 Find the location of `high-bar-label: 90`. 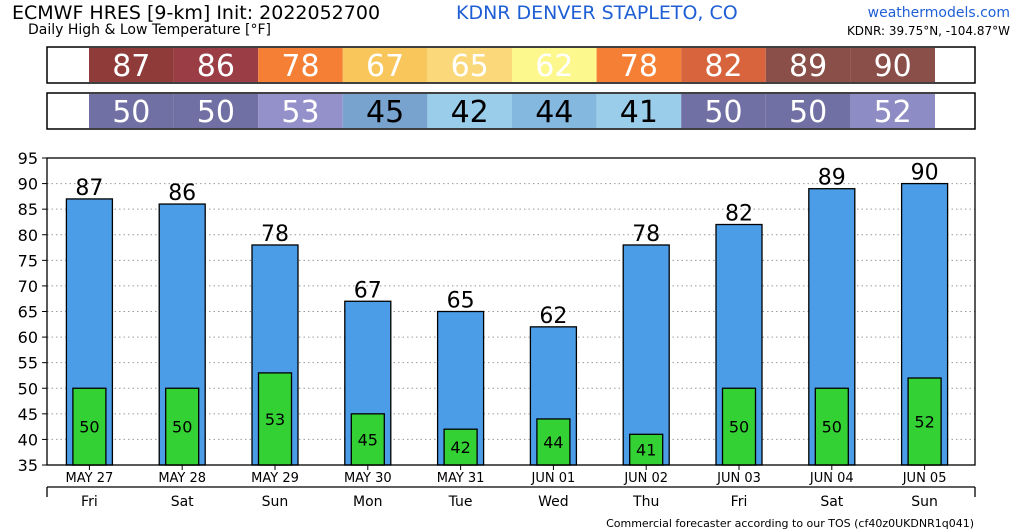

high-bar-label: 90 is located at coordinates (925, 173).